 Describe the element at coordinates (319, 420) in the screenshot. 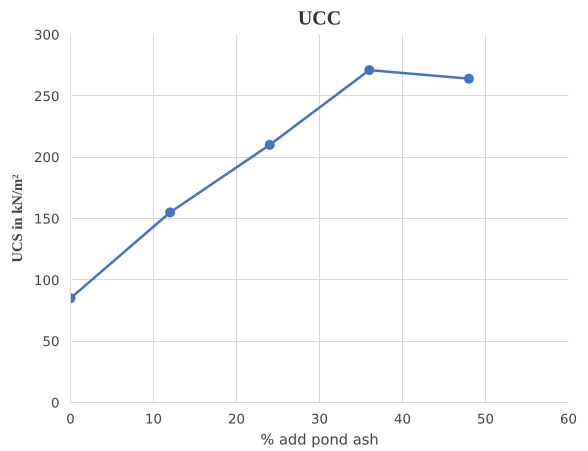

I see `x-tick-label: 30` at that location.